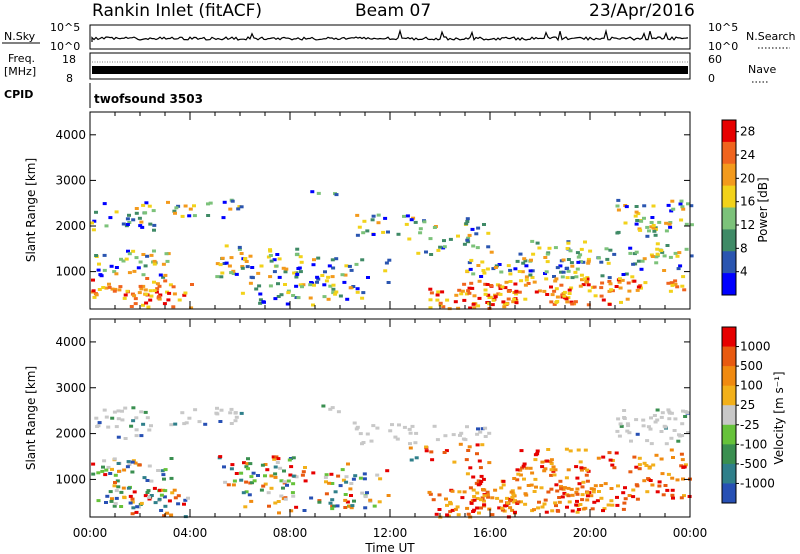  What do you see at coordinates (389, 547) in the screenshot?
I see `time-axis-label: Time UT` at bounding box center [389, 547].